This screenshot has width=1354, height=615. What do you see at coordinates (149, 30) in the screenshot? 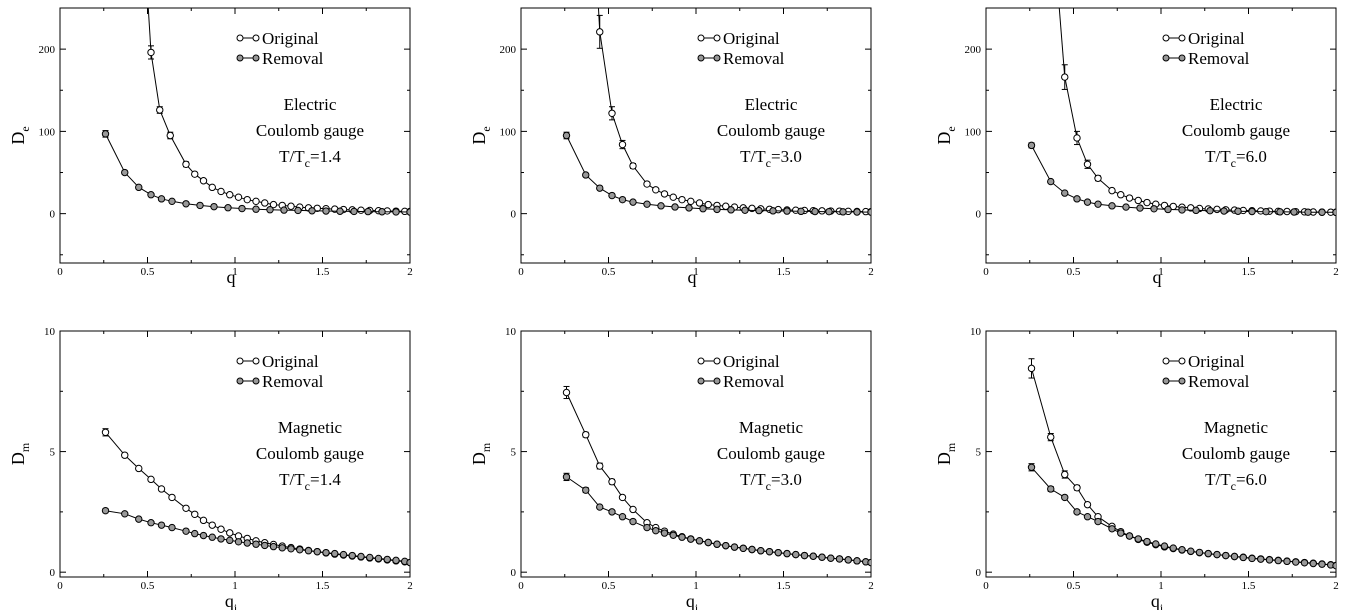
I see `series-line-extension` at bounding box center [149, 30].